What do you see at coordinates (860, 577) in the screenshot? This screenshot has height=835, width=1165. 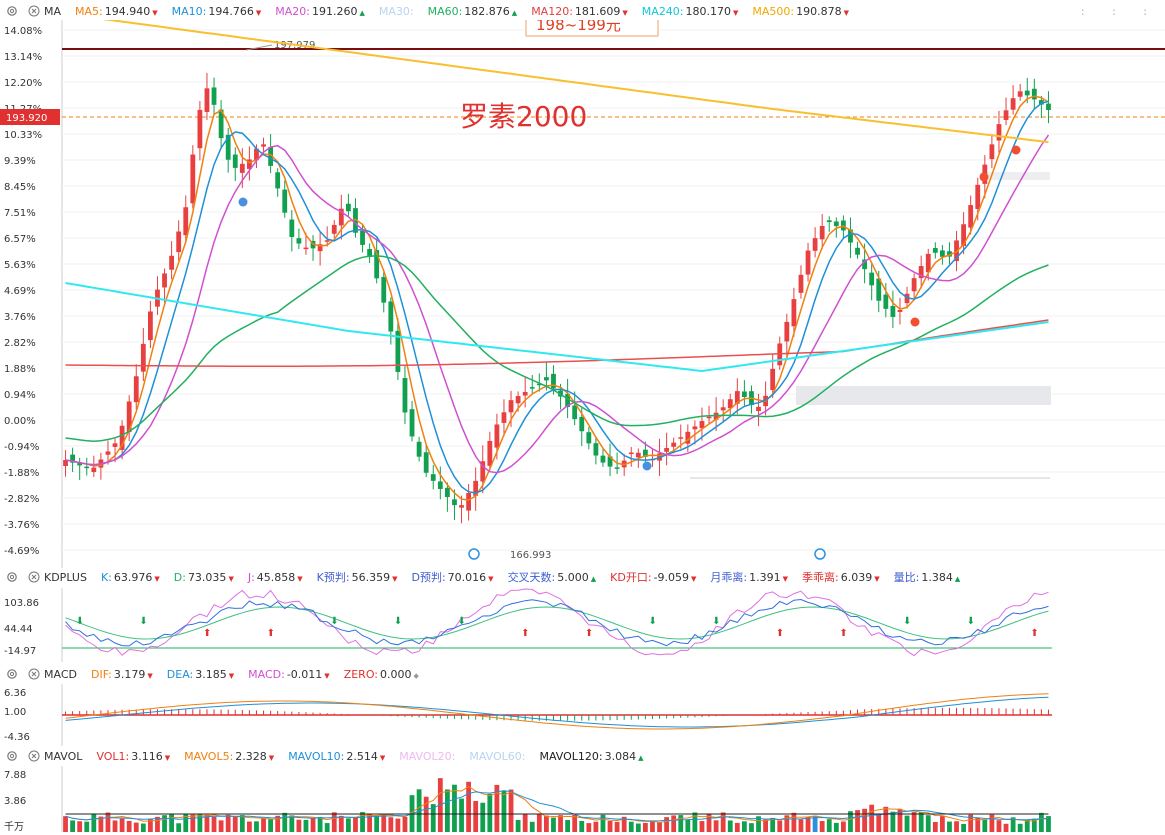 I see `indicator-number: 6.039` at bounding box center [860, 577].